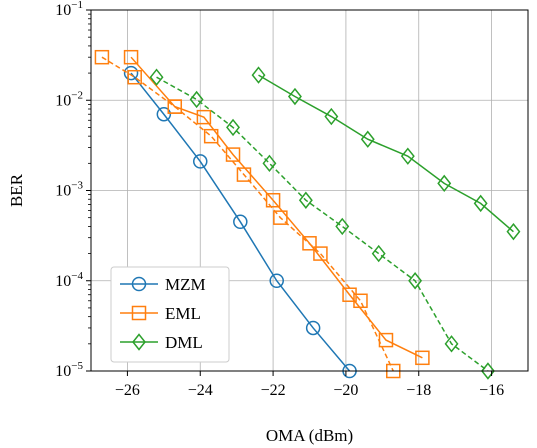 This screenshot has width=537, height=448. What do you see at coordinates (273, 390) in the screenshot?
I see `x-tick-label: −22` at bounding box center [273, 390].